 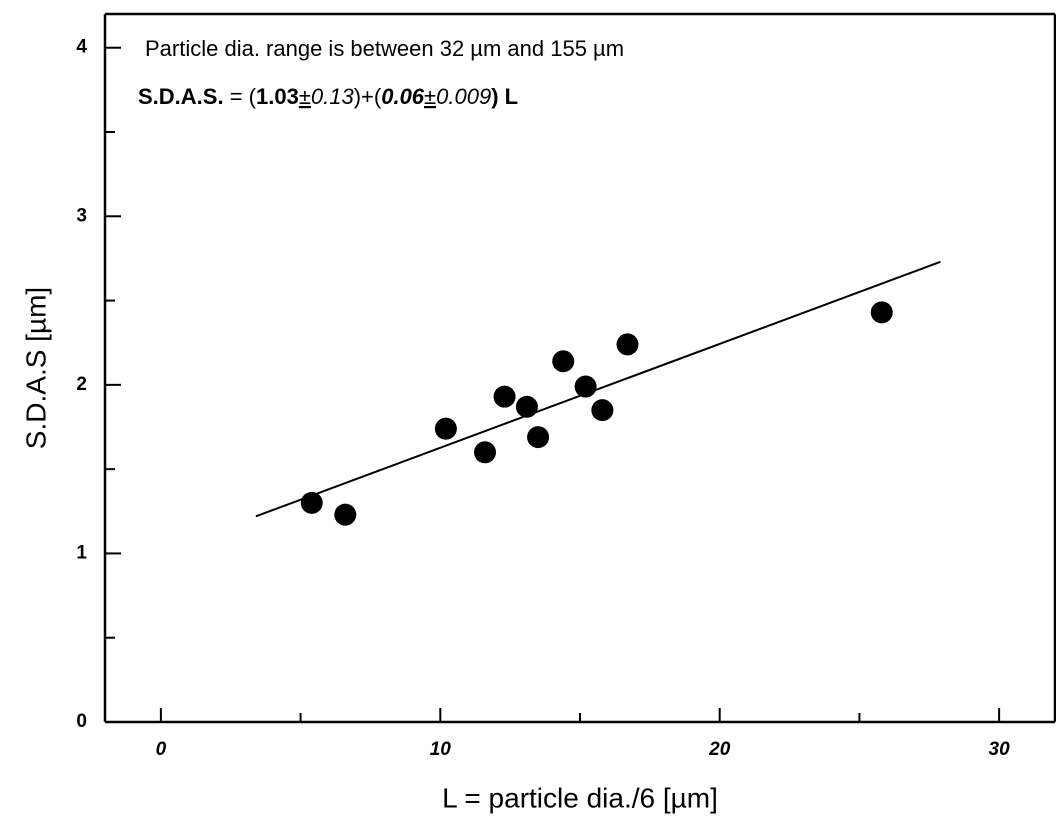 What do you see at coordinates (463, 96) in the screenshot?
I see `equation-part: 0.009` at bounding box center [463, 96].